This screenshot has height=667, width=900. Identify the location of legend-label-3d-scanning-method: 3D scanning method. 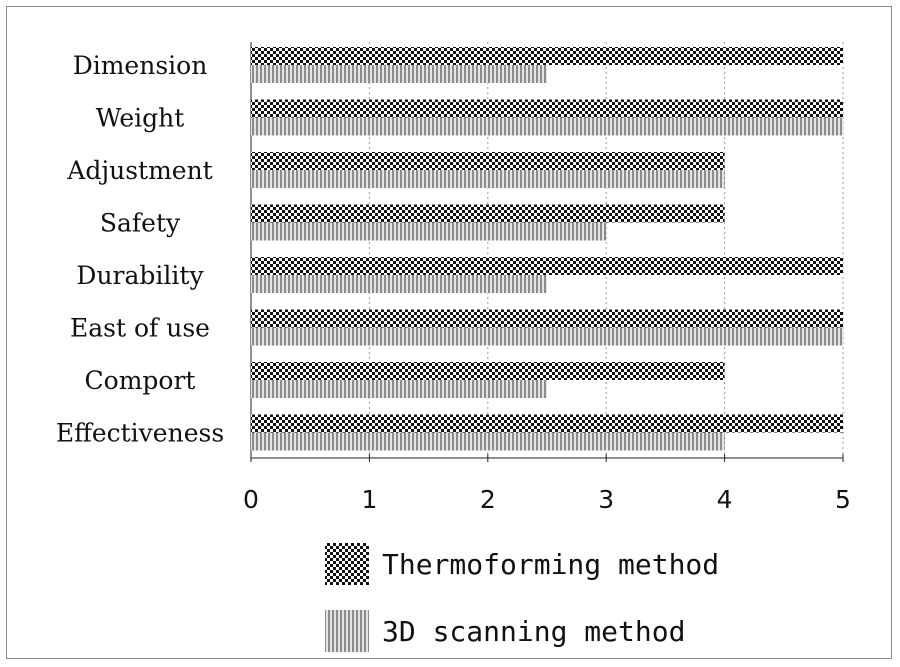
(533, 631).